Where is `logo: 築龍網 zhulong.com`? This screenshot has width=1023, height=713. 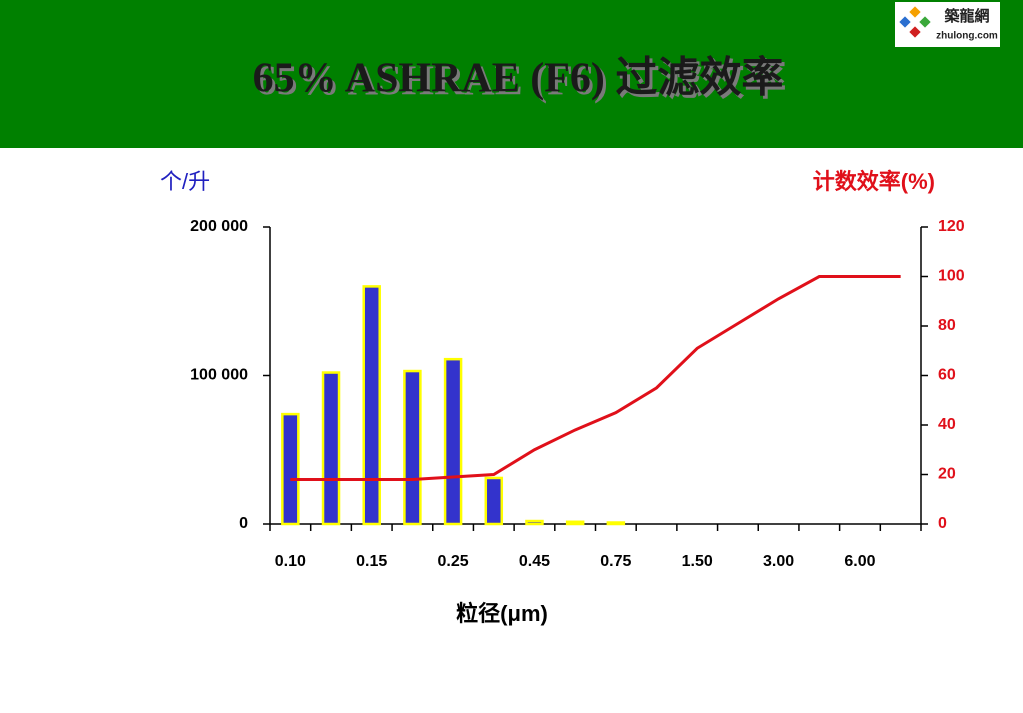
logo: 築龍網 zhulong.com is located at coordinates (947, 24).